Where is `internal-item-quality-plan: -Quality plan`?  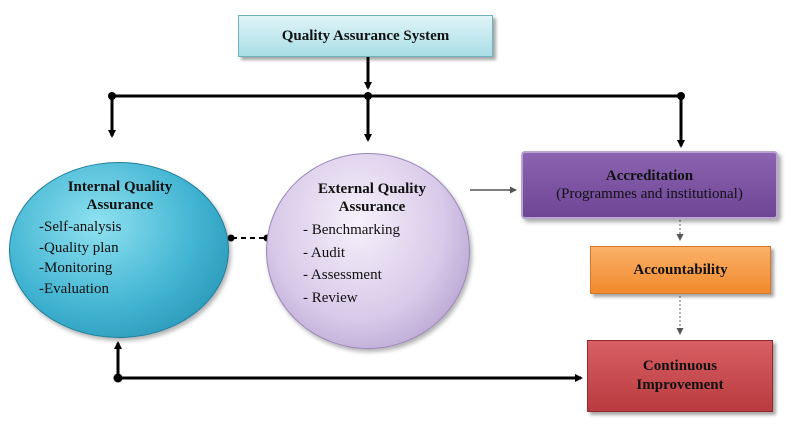 internal-item-quality-plan: -Quality plan is located at coordinates (79, 247).